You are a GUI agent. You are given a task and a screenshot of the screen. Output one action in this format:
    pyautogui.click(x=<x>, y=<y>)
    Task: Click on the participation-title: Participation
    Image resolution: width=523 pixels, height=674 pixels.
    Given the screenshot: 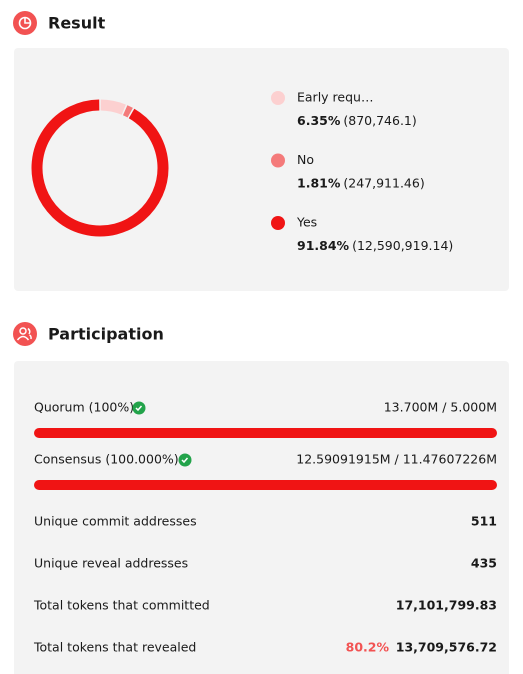 What is the action you would take?
    pyautogui.click(x=106, y=334)
    